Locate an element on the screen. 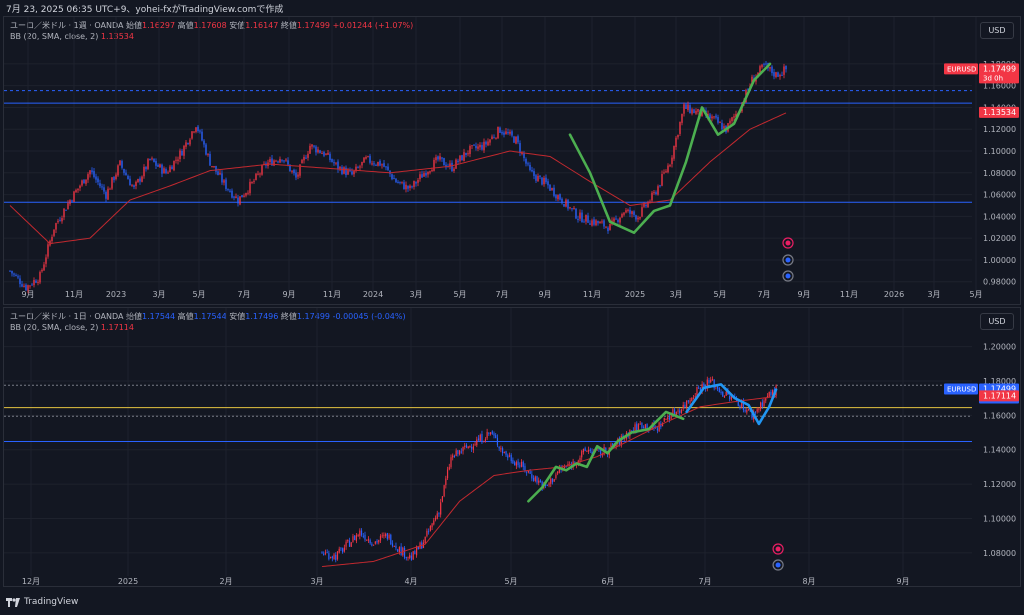  weekly-currency-button: USD is located at coordinates (997, 30).